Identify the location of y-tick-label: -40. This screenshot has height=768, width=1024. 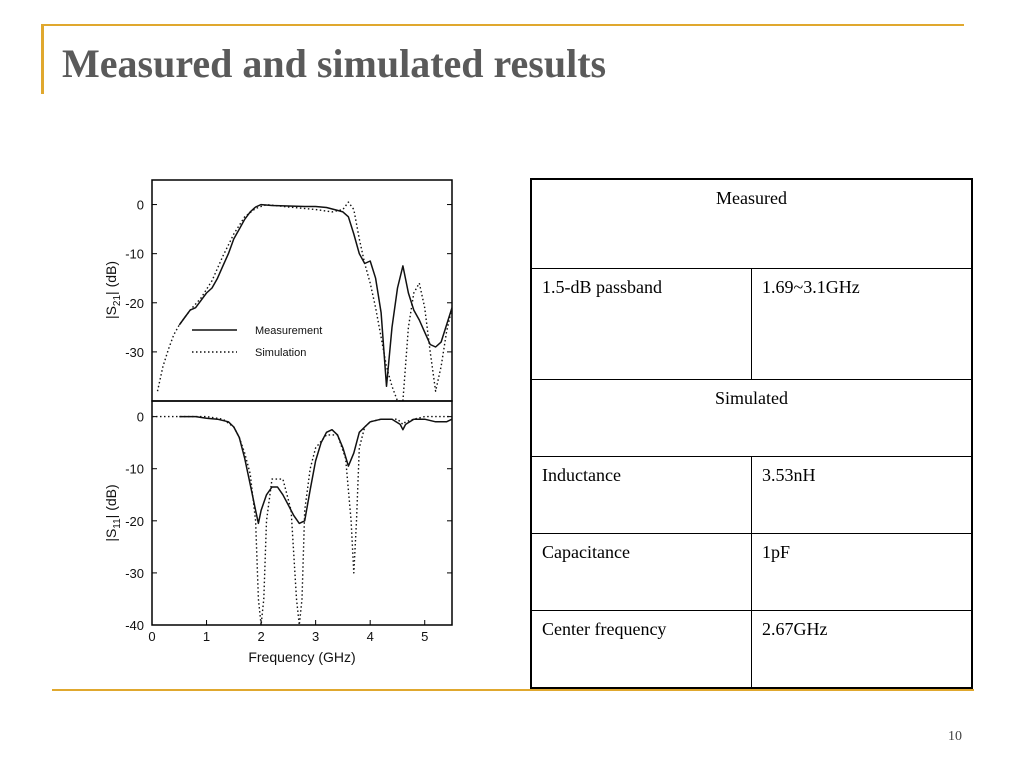
(134, 625).